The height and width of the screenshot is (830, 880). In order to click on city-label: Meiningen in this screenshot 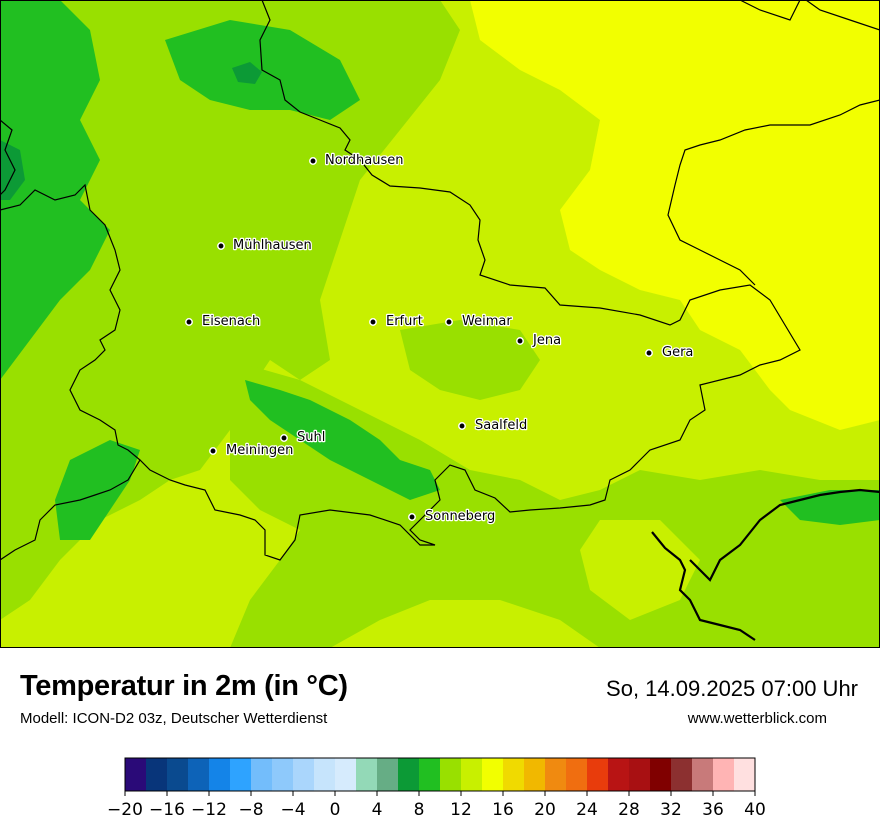, I will do `click(259, 450)`.